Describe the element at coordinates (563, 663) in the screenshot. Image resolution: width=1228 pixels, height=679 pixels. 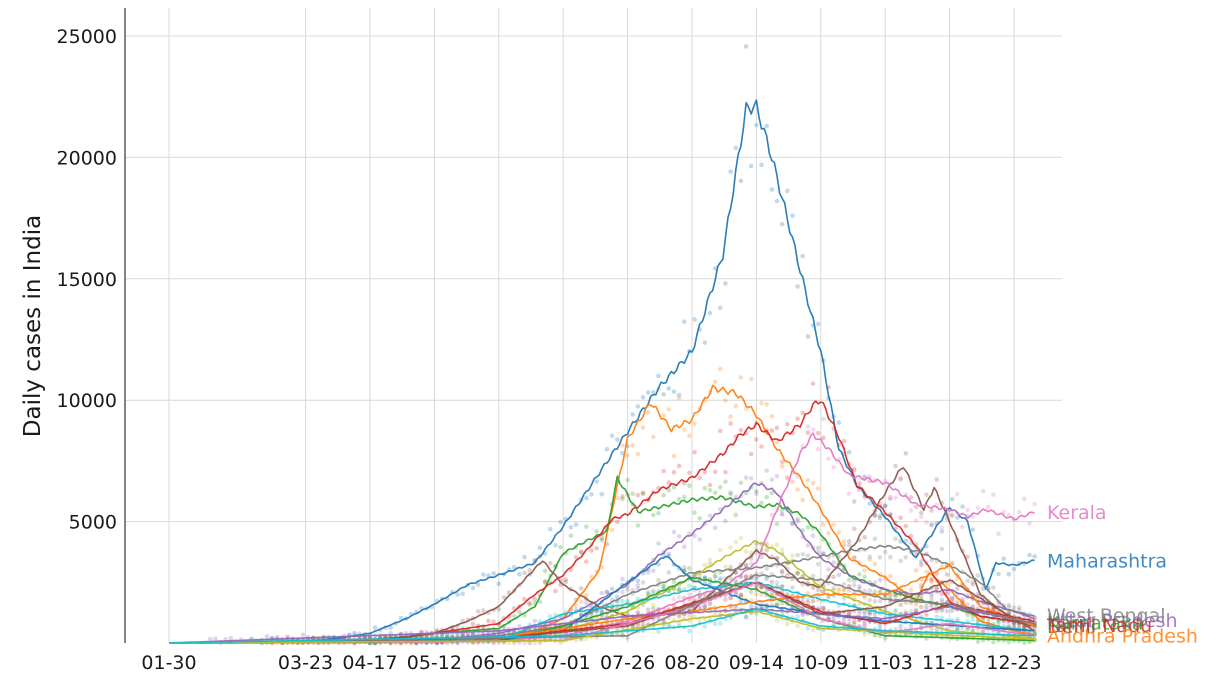
I see `x-tick-label: 07-01` at that location.